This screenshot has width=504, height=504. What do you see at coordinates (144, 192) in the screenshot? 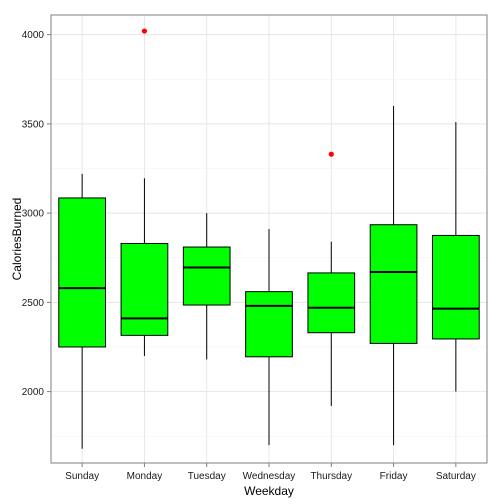
I see `box-monday` at bounding box center [144, 192].